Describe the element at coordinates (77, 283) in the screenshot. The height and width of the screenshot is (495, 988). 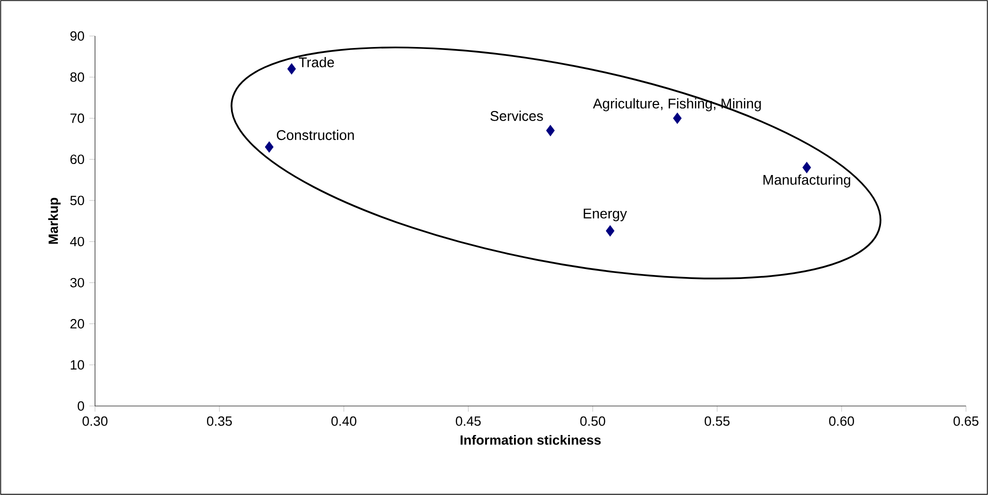
I see `y-tick-label: 30` at that location.